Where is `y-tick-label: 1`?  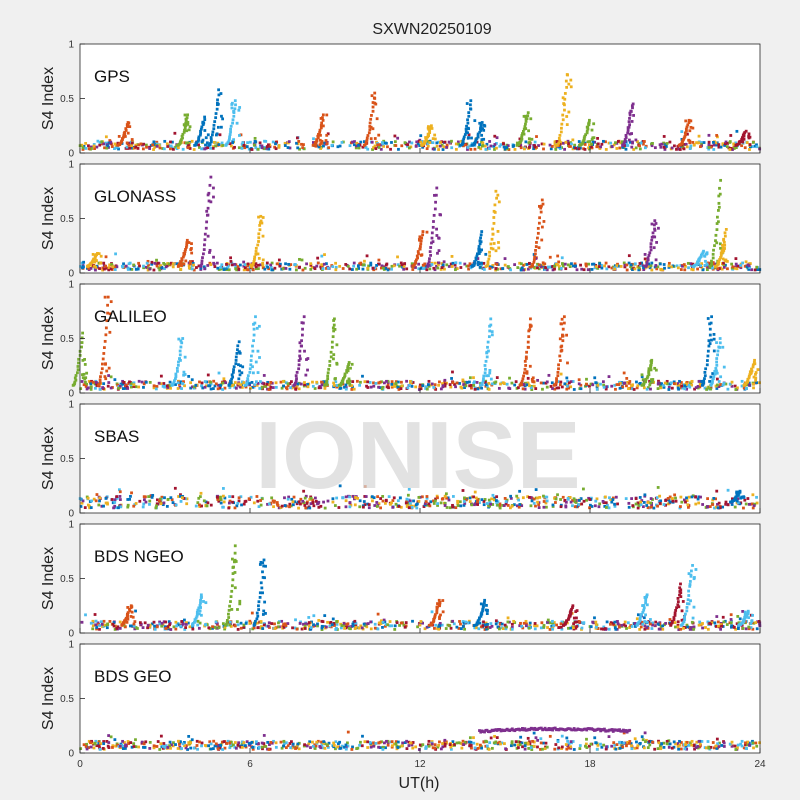
y-tick-label: 1 is located at coordinates (71, 405).